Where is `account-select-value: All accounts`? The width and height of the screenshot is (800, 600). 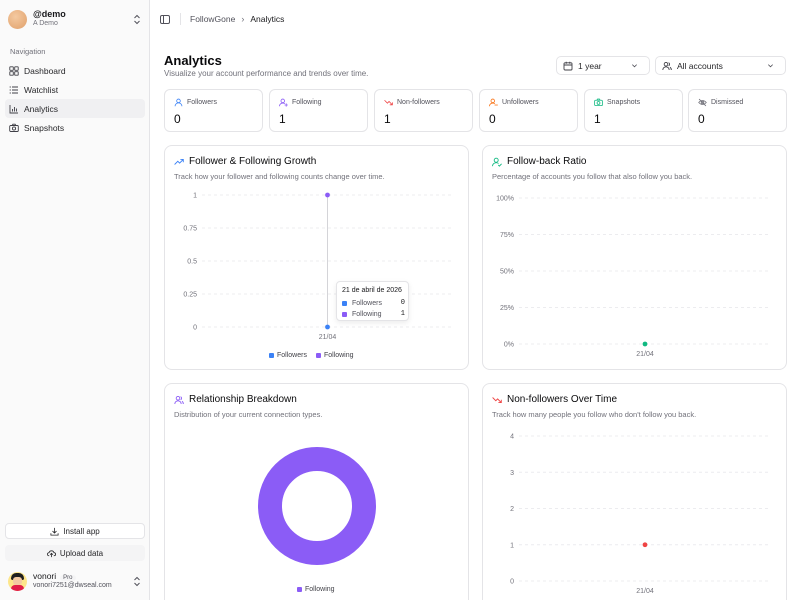
account-select-value: All accounts is located at coordinates (700, 65).